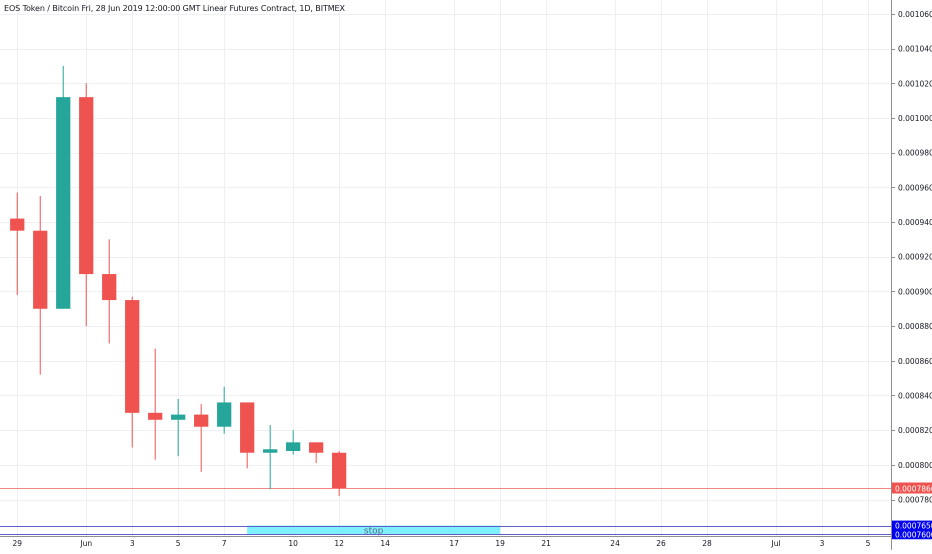 Image resolution: width=932 pixels, height=554 pixels. I want to click on time-axis, so click(445, 543).